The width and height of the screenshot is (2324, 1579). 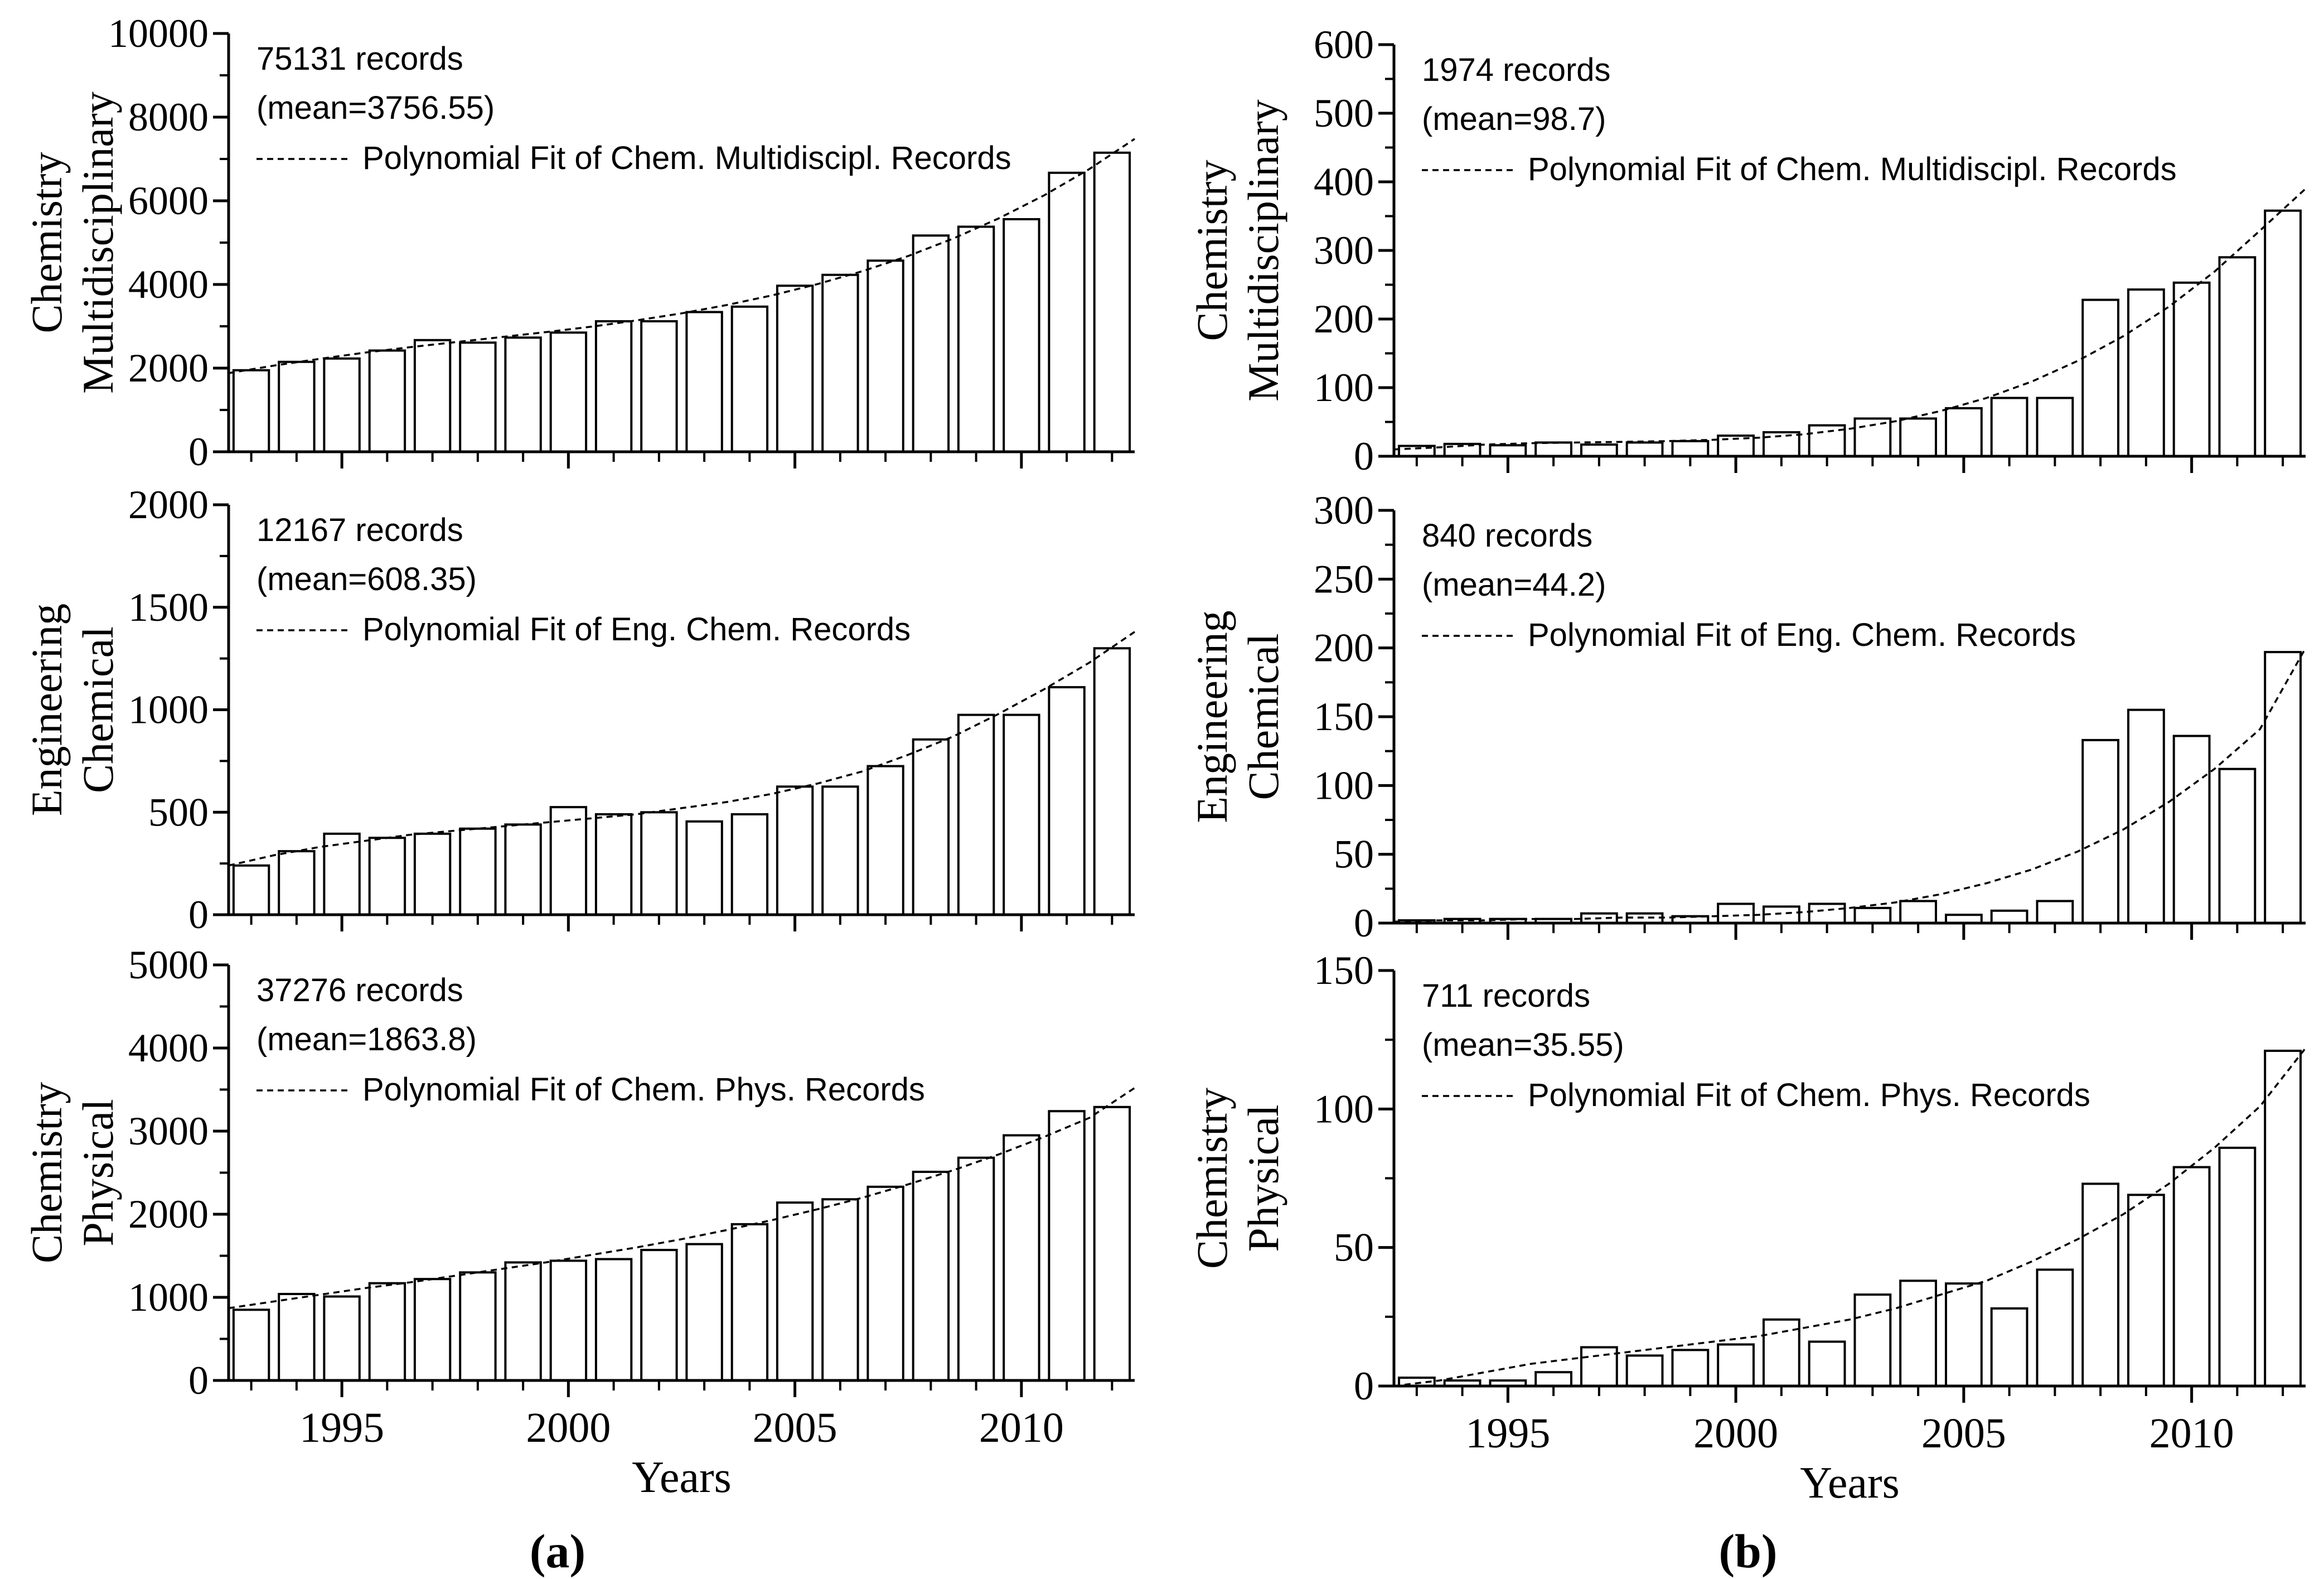 What do you see at coordinates (1508, 1433) in the screenshot?
I see `x-tick-label: 1995` at bounding box center [1508, 1433].